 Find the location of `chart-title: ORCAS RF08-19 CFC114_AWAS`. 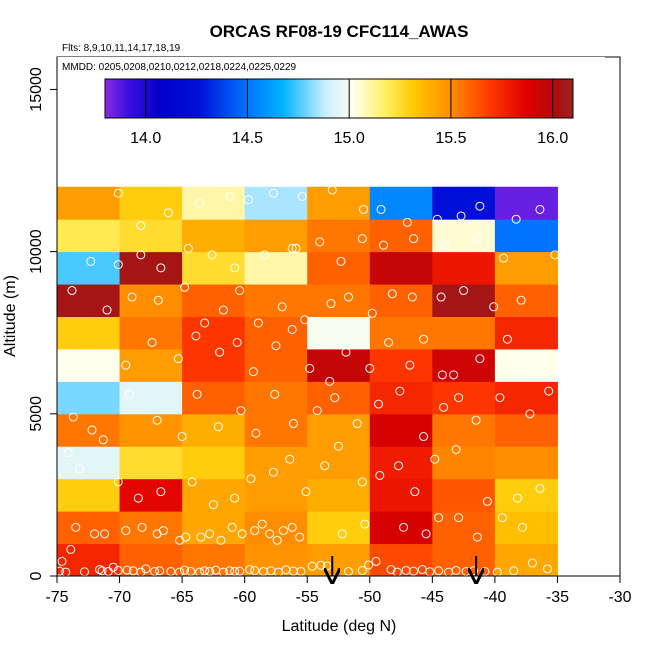

chart-title: ORCAS RF08-19 CFC114_AWAS is located at coordinates (339, 31).